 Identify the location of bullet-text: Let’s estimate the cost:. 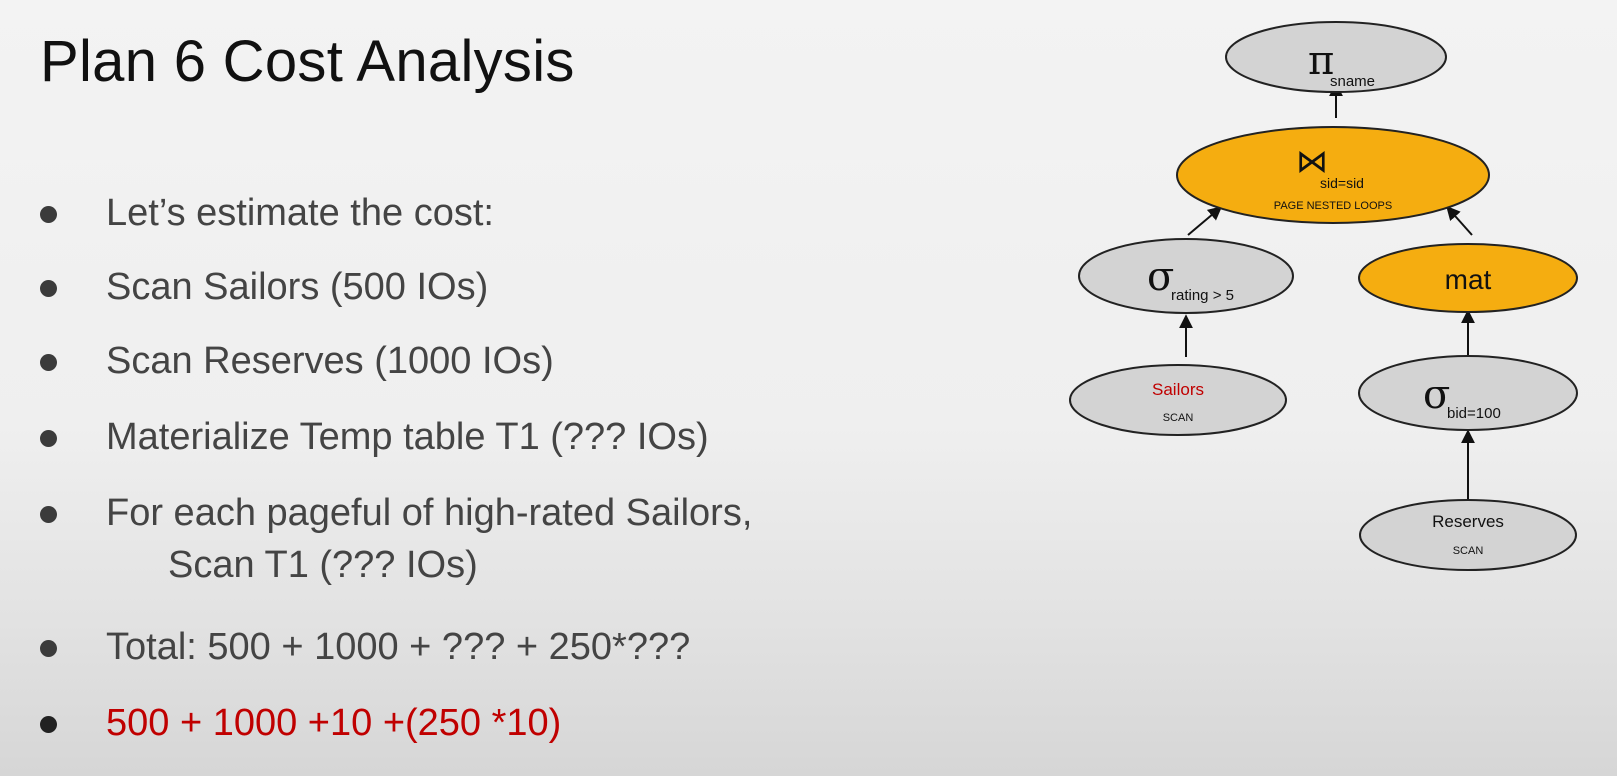
(300, 213).